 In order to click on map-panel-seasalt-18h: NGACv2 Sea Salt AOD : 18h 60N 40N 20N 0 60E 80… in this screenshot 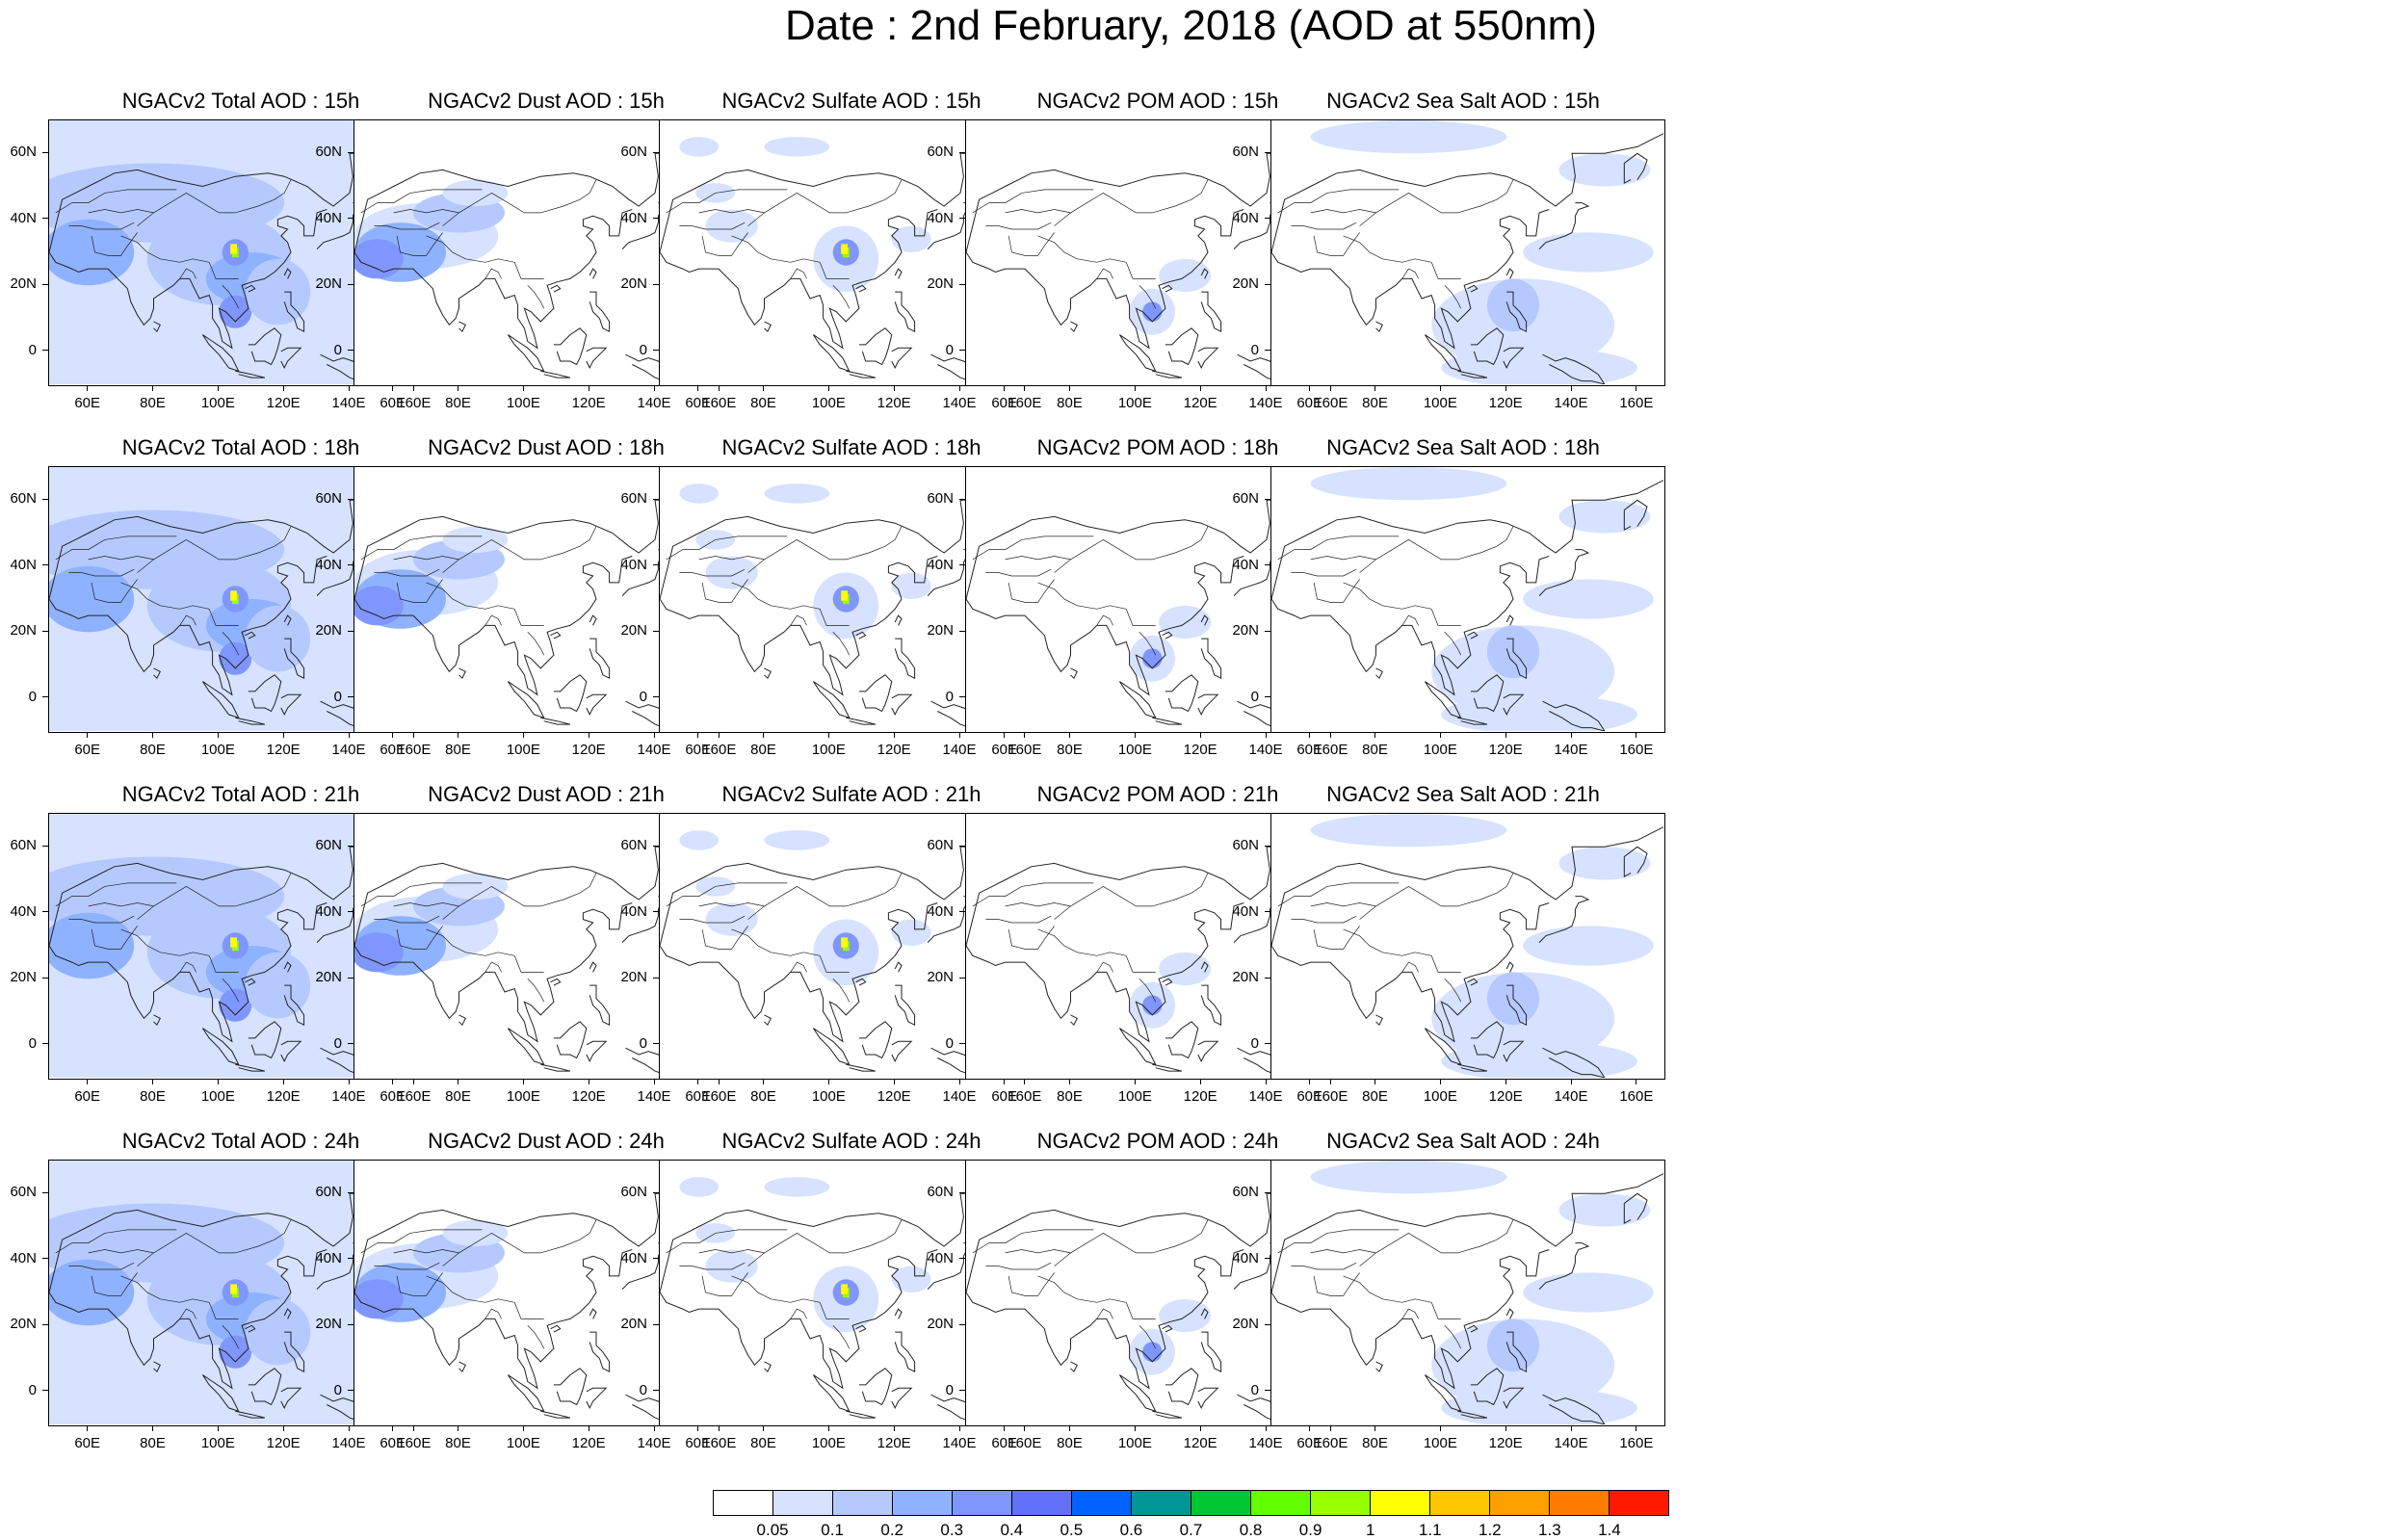, I will do `click(1484, 608)`.